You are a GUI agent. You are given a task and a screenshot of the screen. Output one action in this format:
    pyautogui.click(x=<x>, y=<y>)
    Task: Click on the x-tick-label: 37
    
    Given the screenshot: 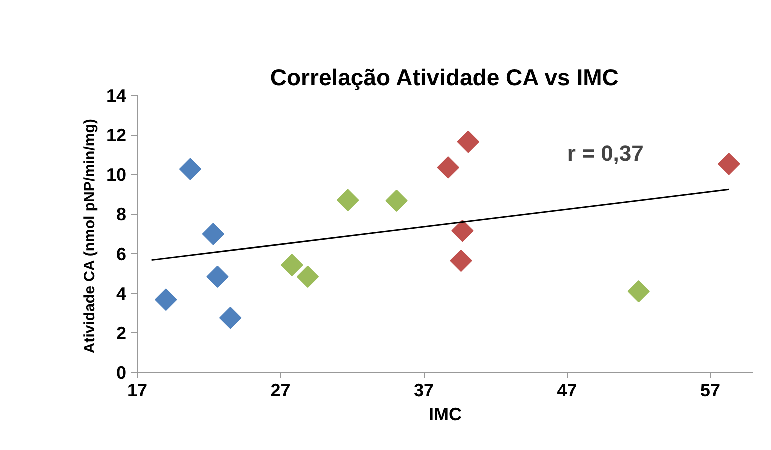 What is the action you would take?
    pyautogui.click(x=424, y=390)
    